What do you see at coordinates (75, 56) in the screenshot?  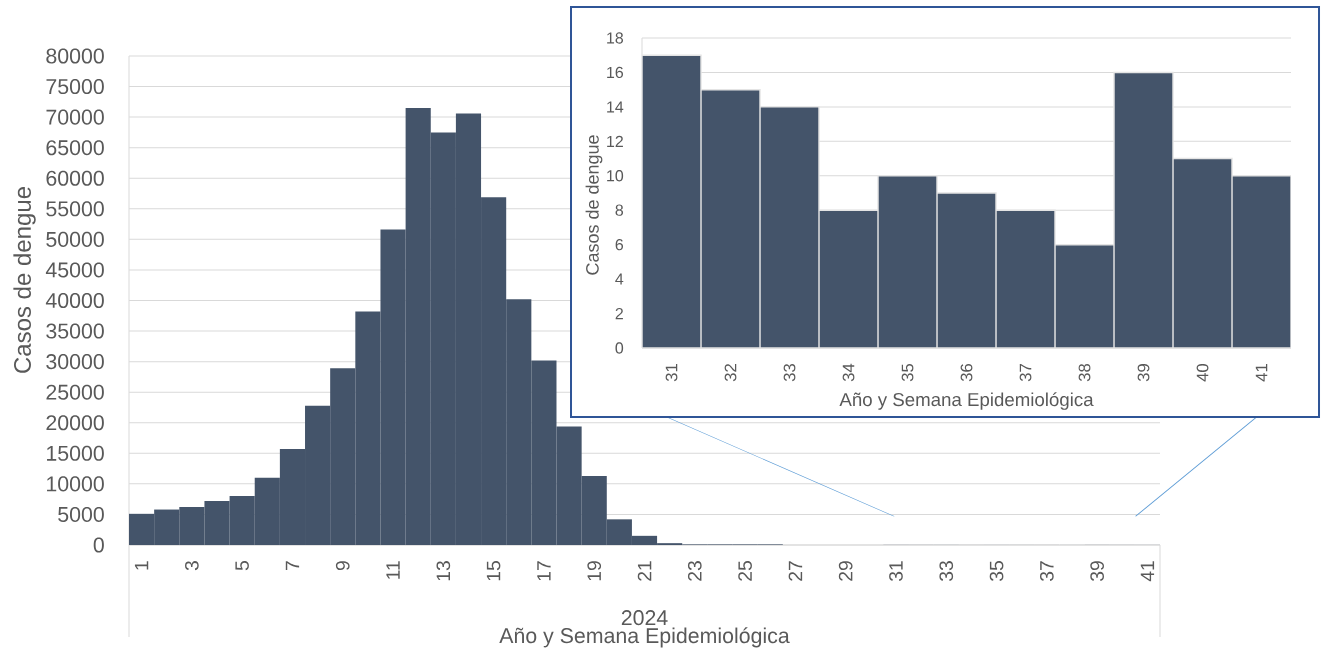 I see `y-tick-label: 80000` at bounding box center [75, 56].